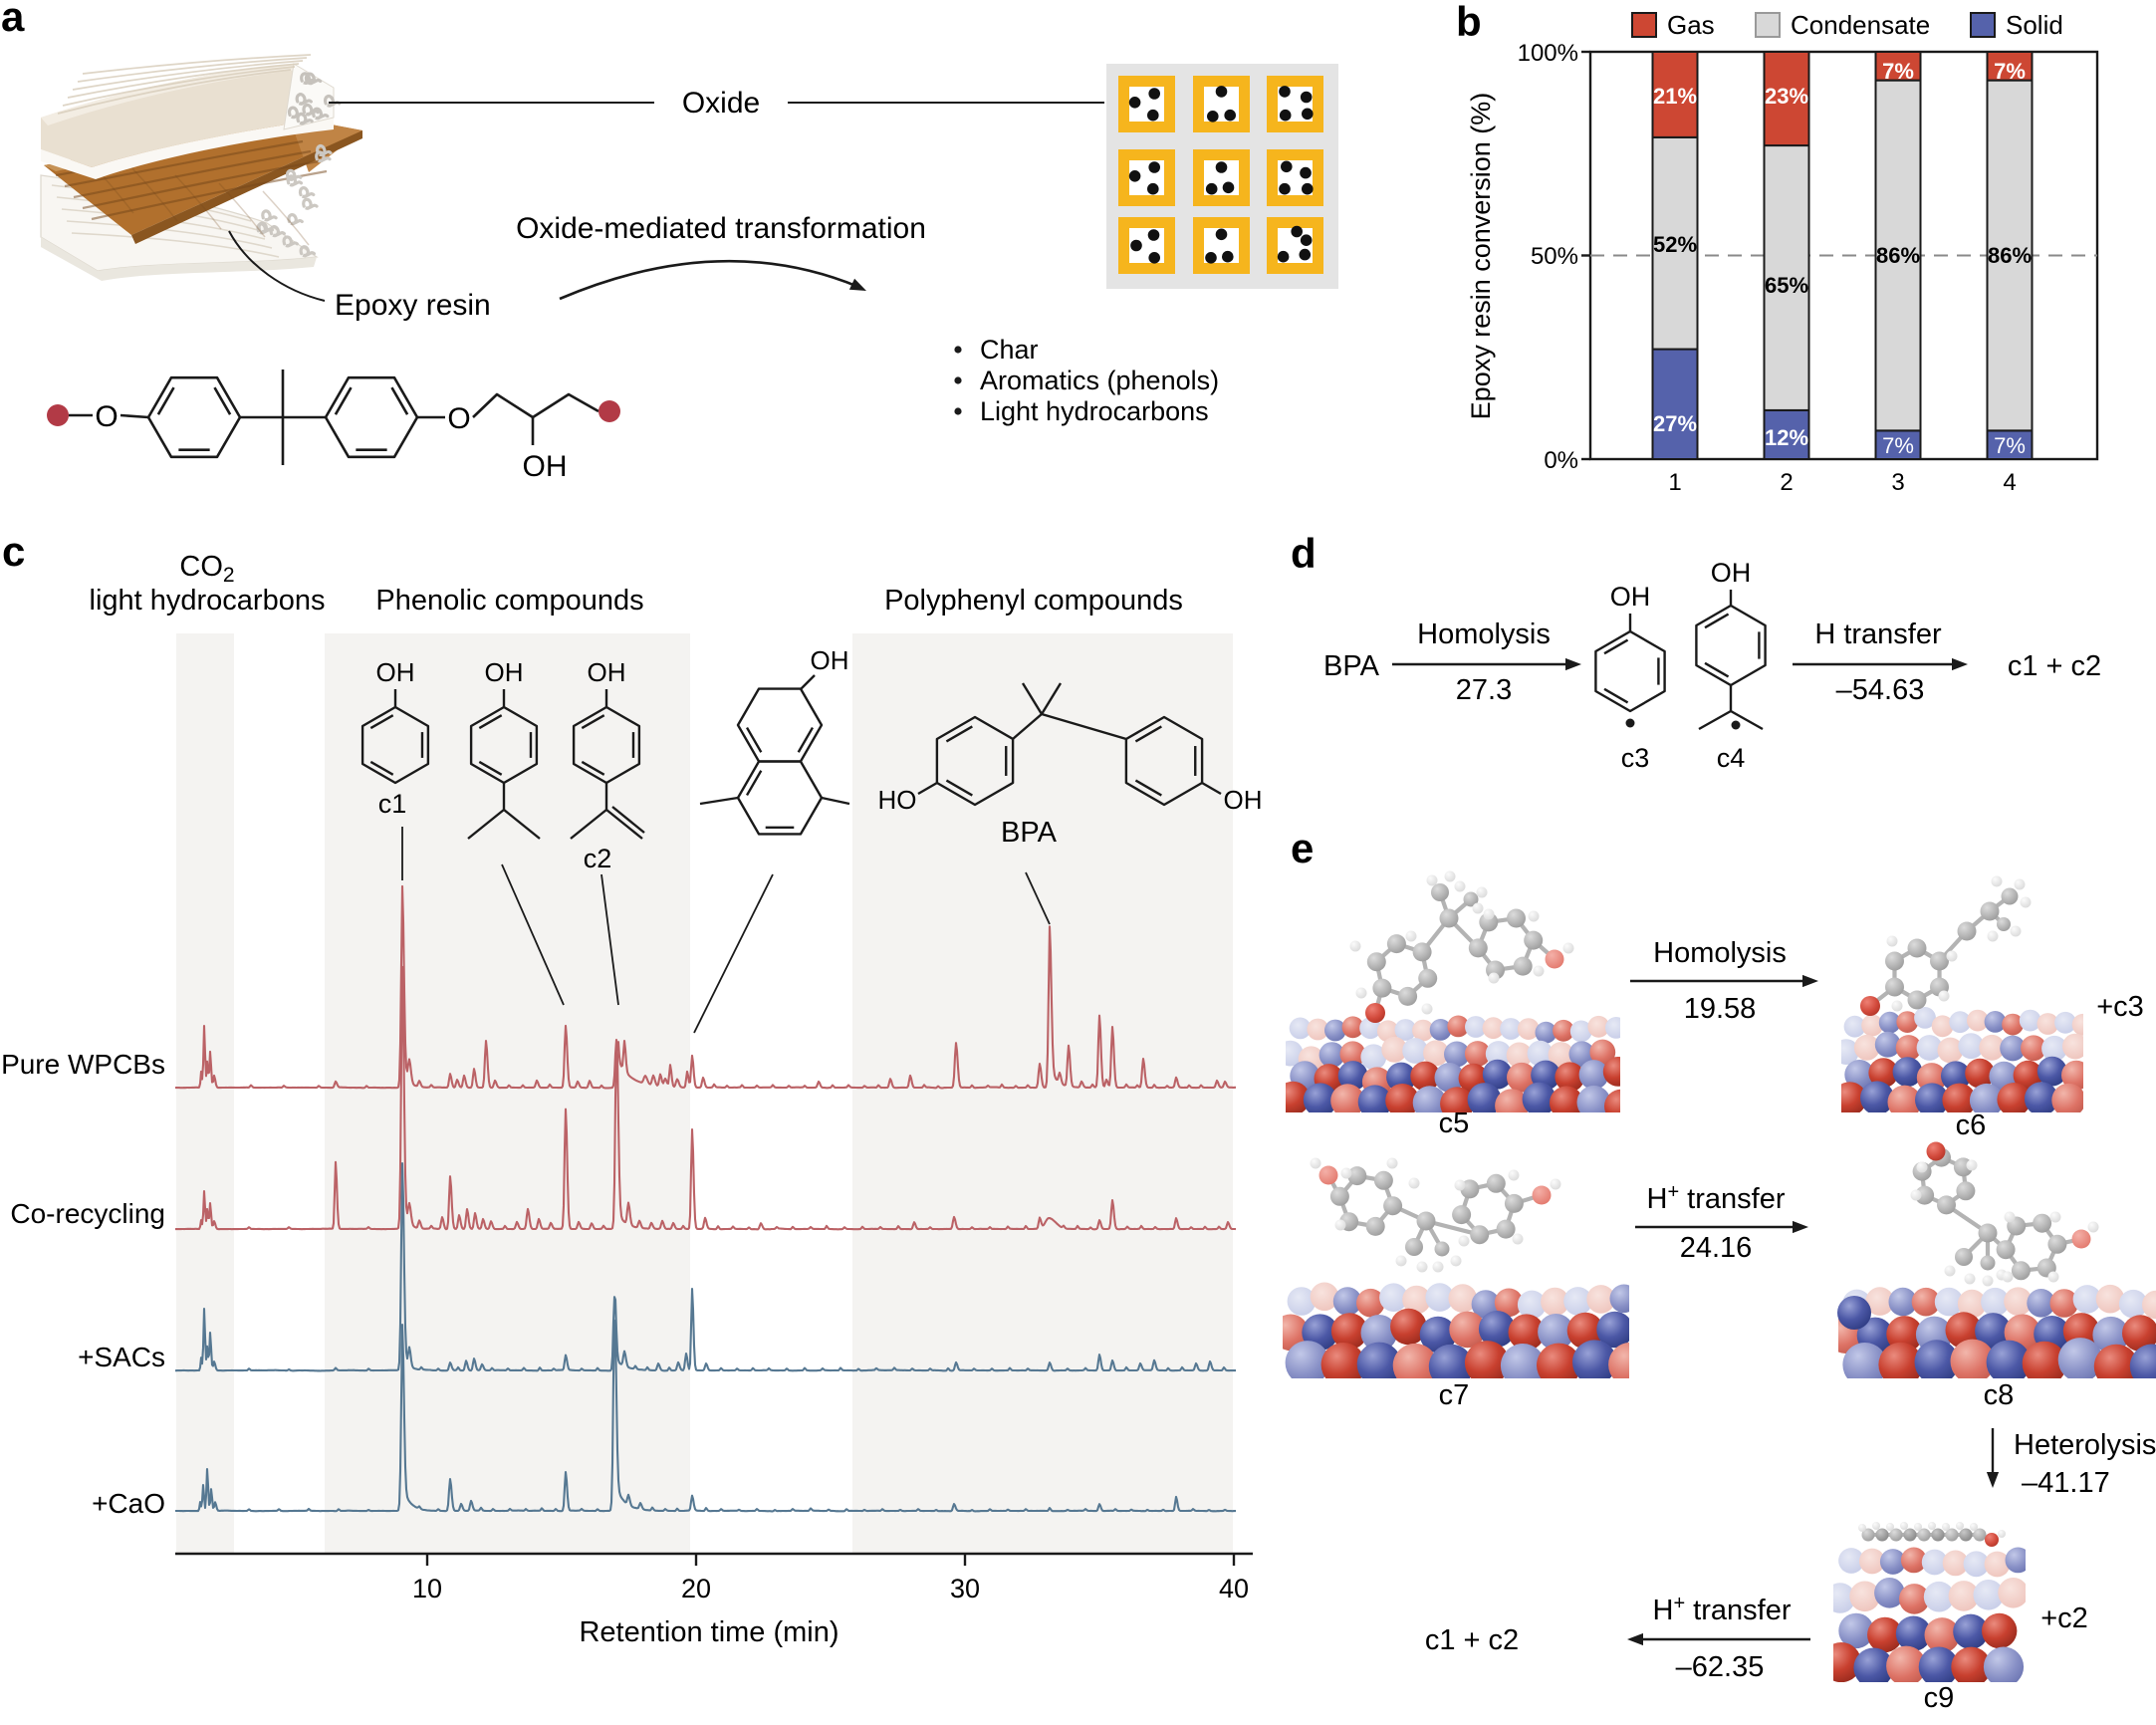 The image size is (2156, 1725). I want to click on svg-text: Polyphenyl compounds, so click(1033, 600).